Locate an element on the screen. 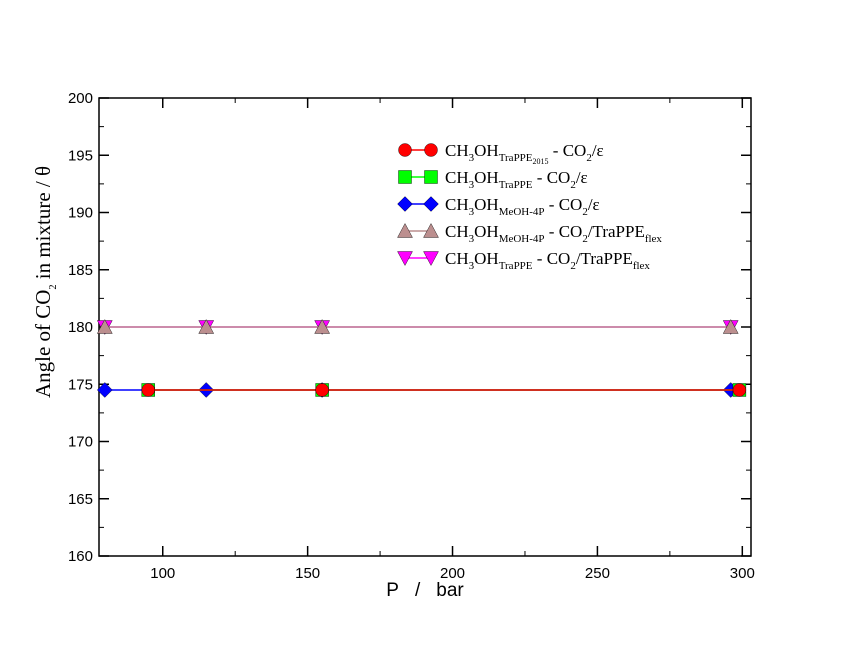 The height and width of the screenshot is (654, 846). legend-label: CH3OHMeOH-4P - CO2/ε is located at coordinates (522, 206).